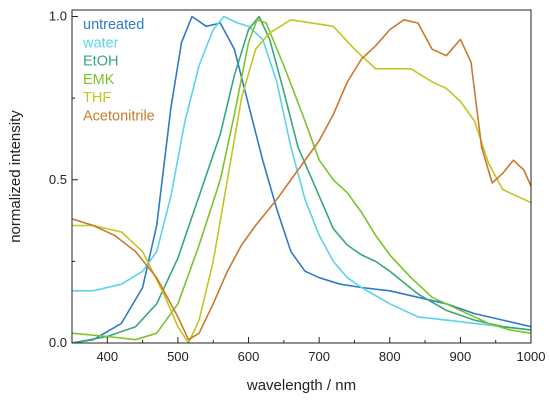 The width and height of the screenshot is (550, 401). I want to click on x-tick-label: 500, so click(178, 356).